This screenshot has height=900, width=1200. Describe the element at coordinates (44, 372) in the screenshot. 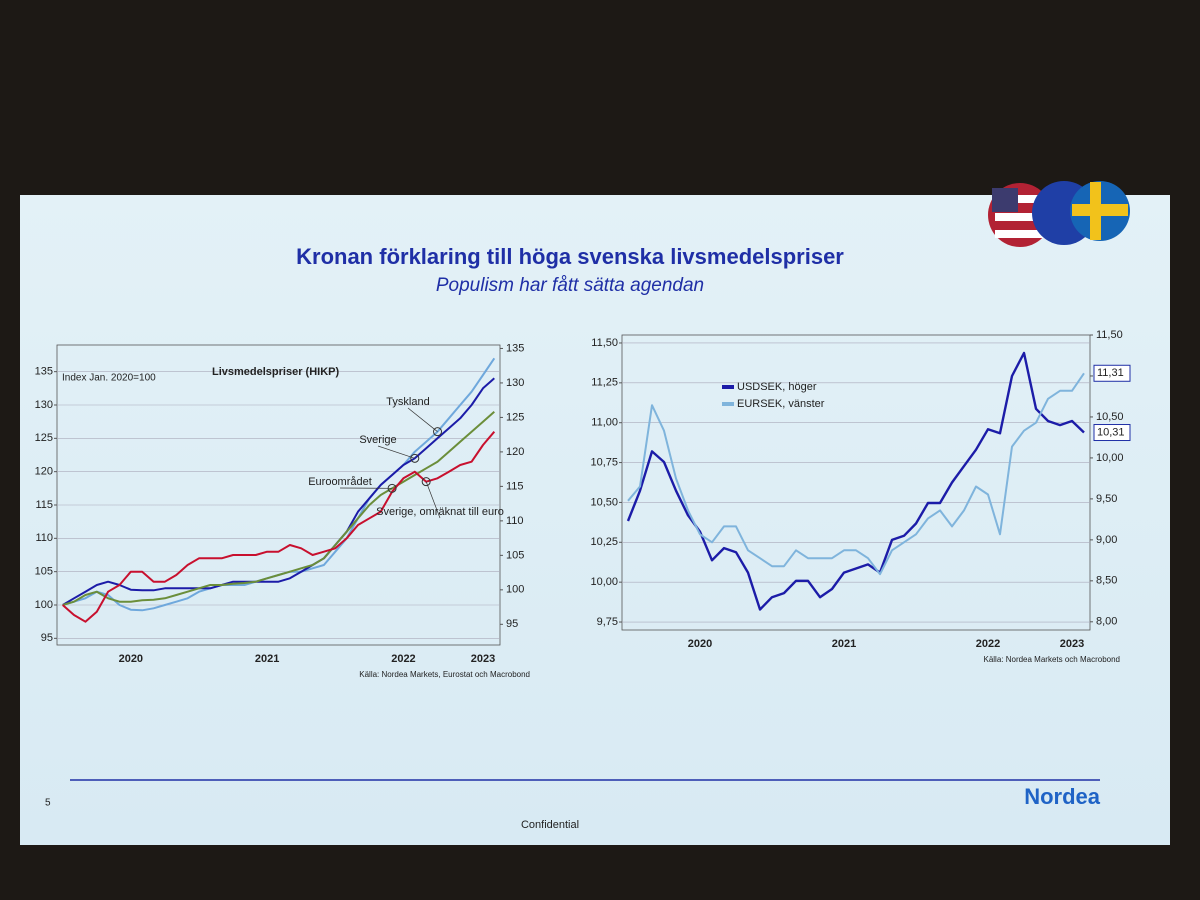

I see `y-tick-label: 135` at that location.